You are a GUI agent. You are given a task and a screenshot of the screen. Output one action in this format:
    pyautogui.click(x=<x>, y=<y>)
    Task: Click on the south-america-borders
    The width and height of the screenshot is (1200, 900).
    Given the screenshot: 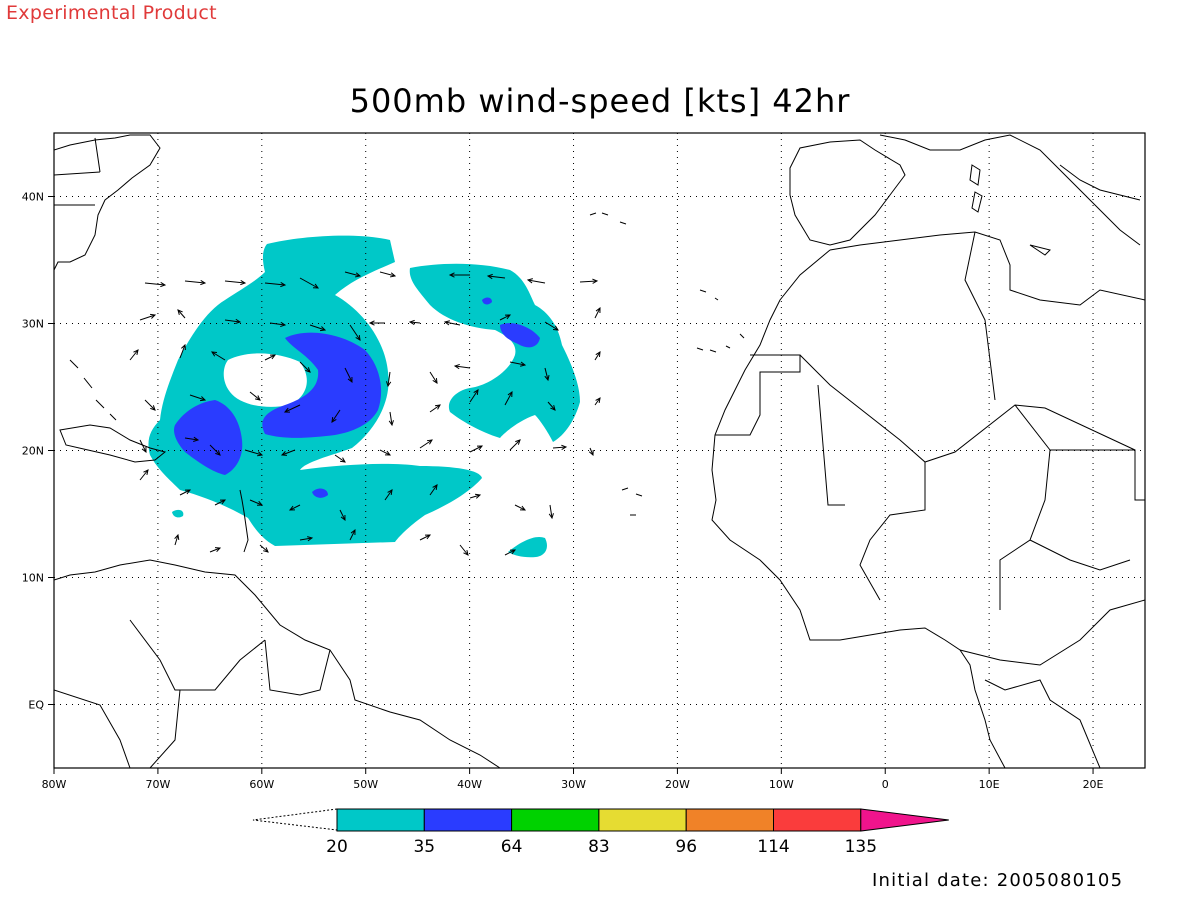 What is the action you would take?
    pyautogui.click(x=192, y=693)
    